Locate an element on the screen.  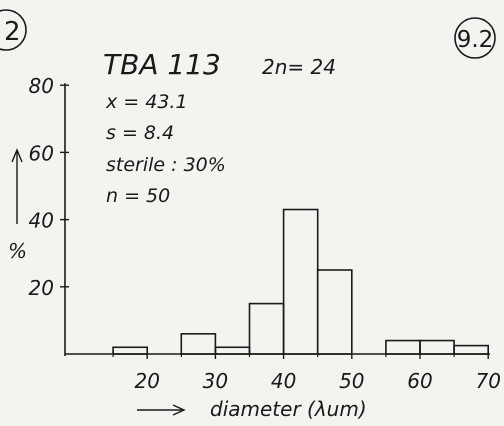
y-tick-label: 60 is located at coordinates (41, 153).